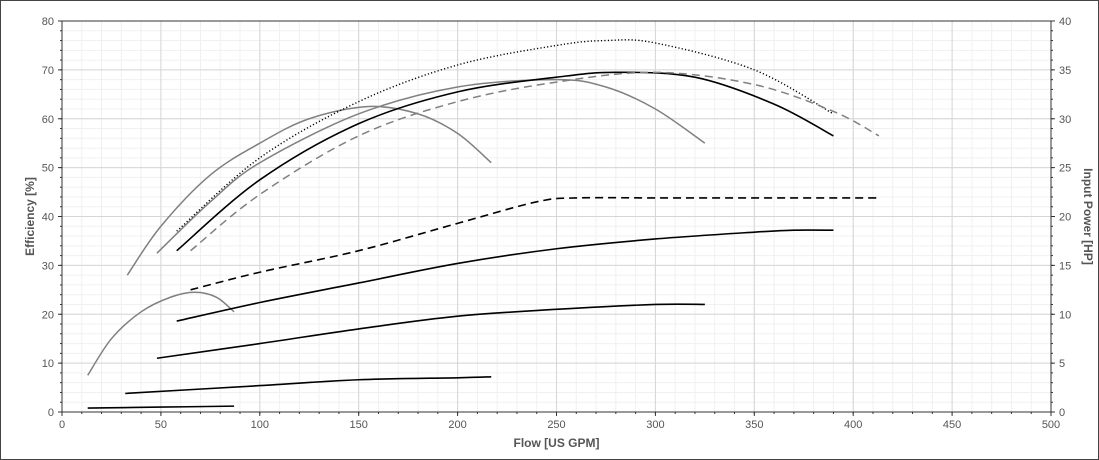  I want to click on y-left-tick-label: 70, so click(48, 71).